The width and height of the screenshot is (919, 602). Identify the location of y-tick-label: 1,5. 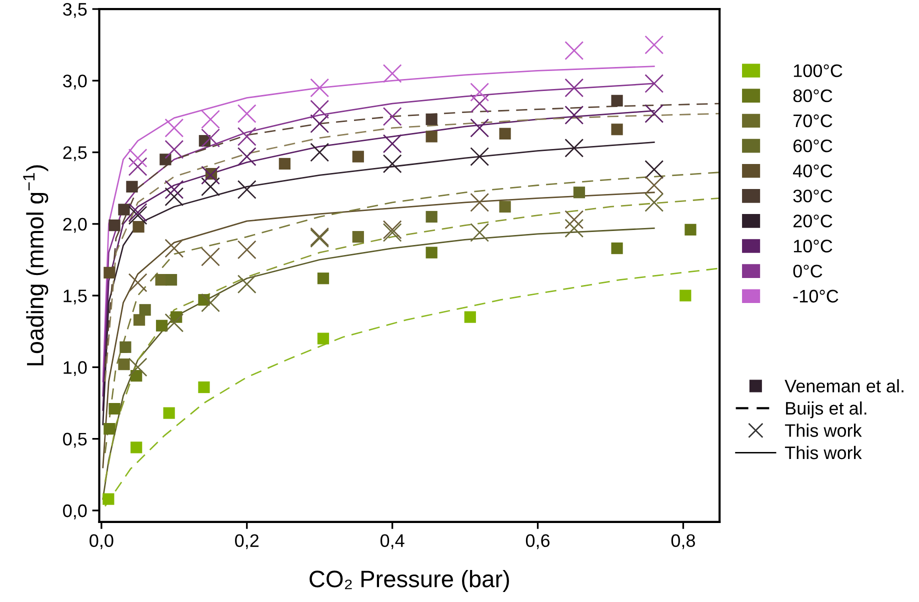
(75, 297).